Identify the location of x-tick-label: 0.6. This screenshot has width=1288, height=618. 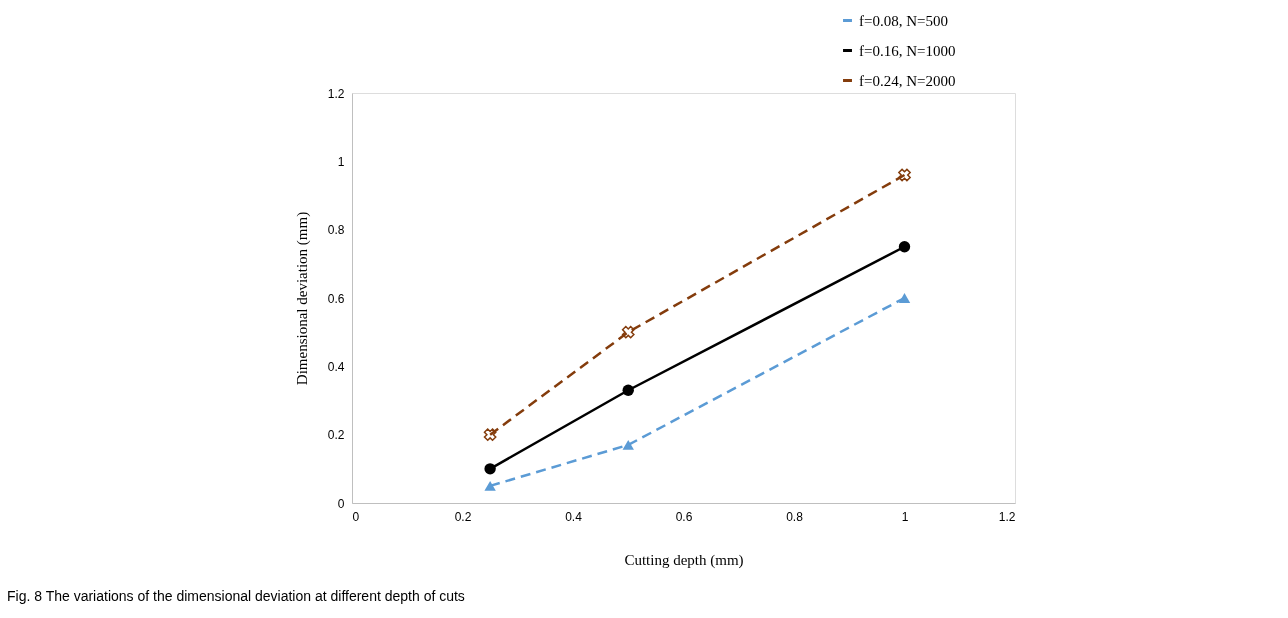
(684, 516).